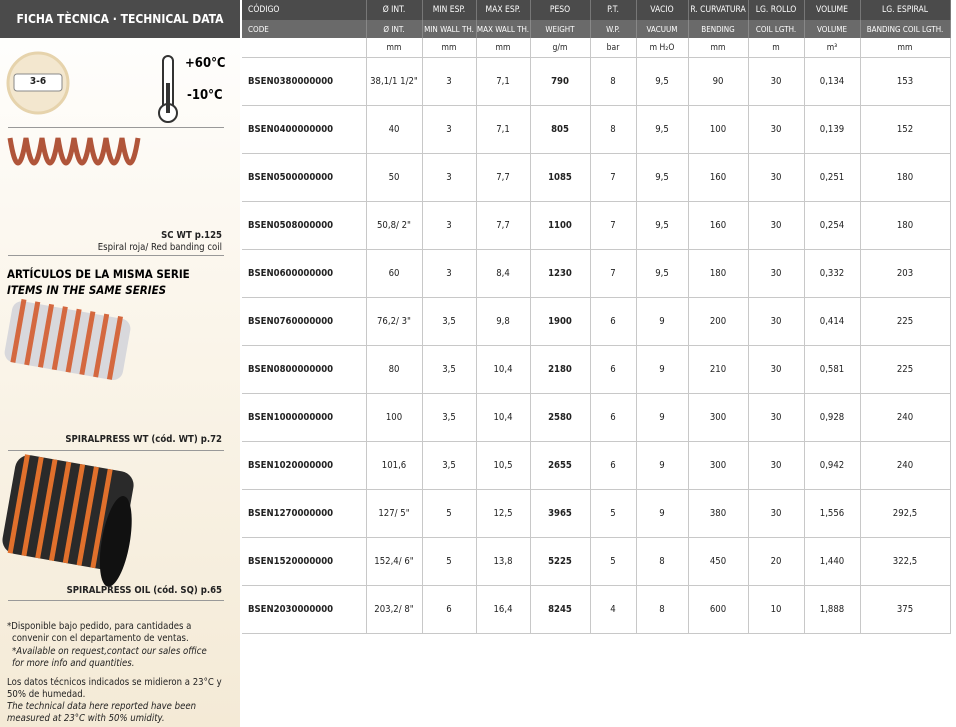 This screenshot has height=727, width=956. What do you see at coordinates (304, 48) in the screenshot?
I see `units-cell` at bounding box center [304, 48].